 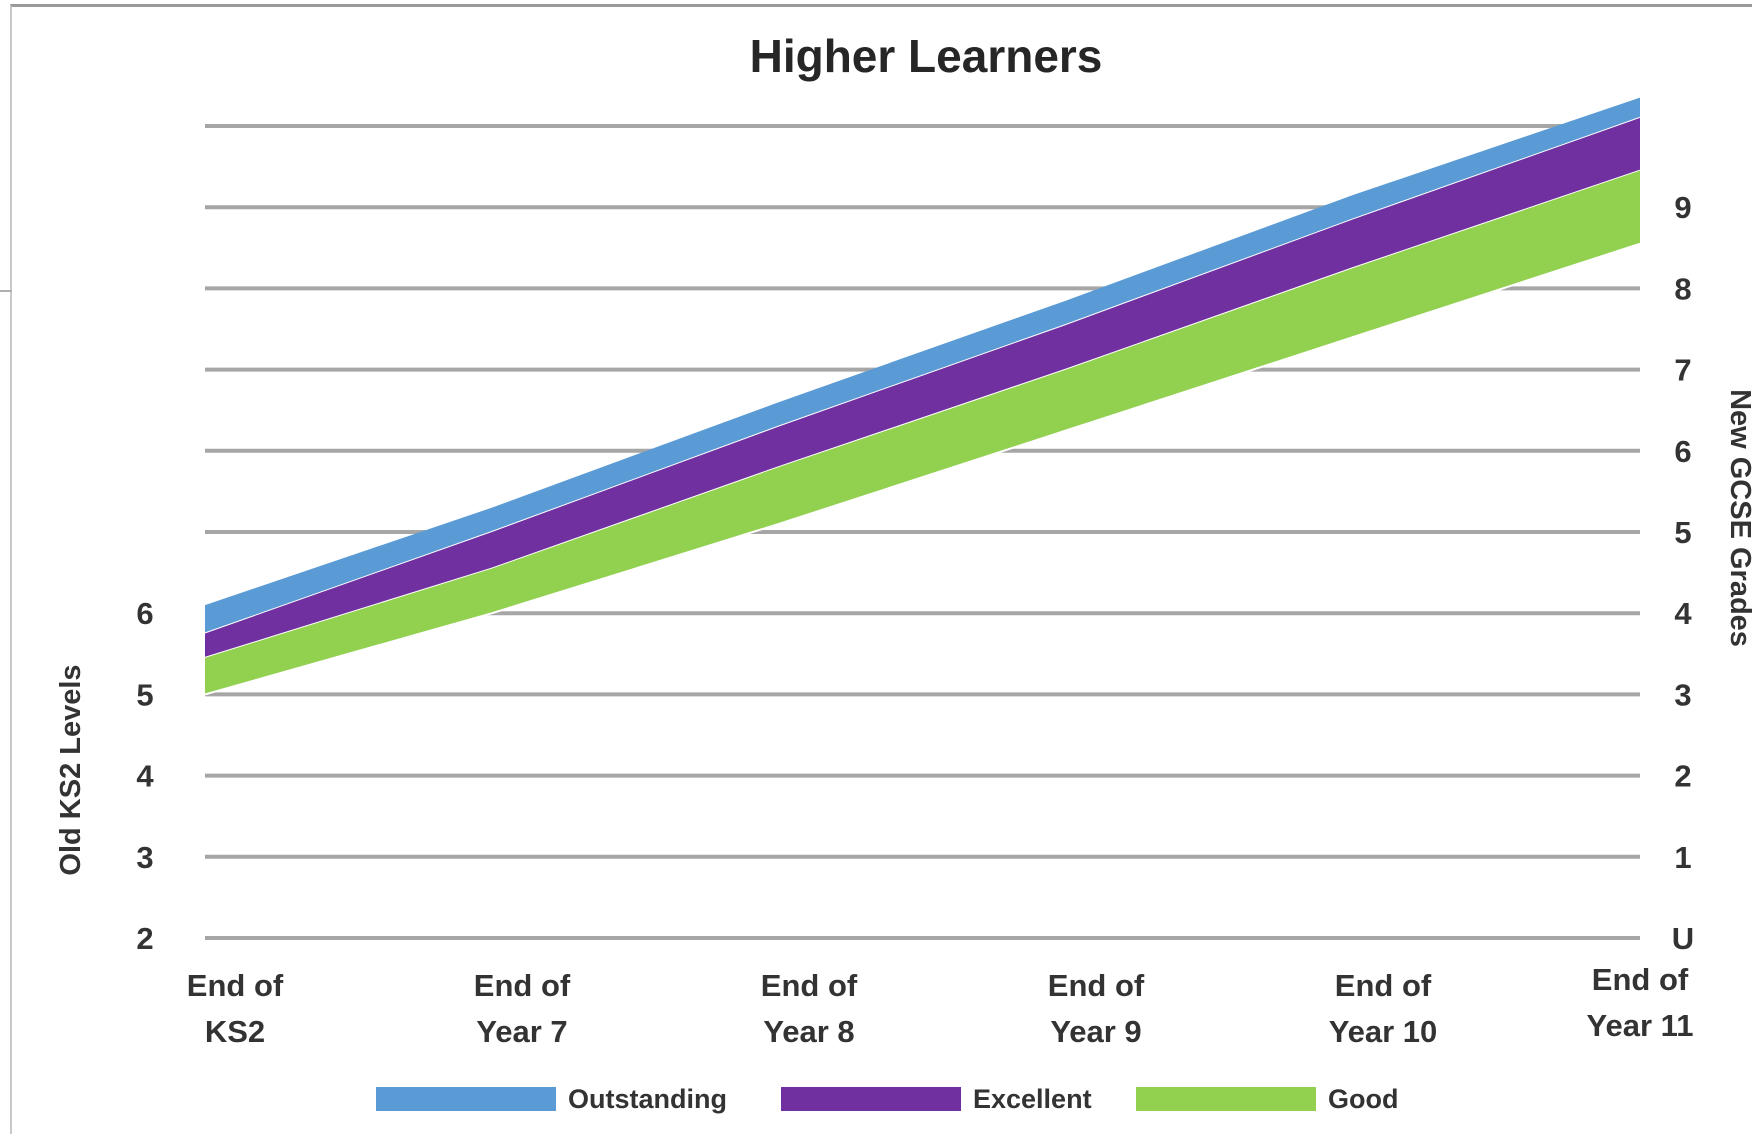 What do you see at coordinates (144, 613) in the screenshot?
I see `left-tick-label: 6` at bounding box center [144, 613].